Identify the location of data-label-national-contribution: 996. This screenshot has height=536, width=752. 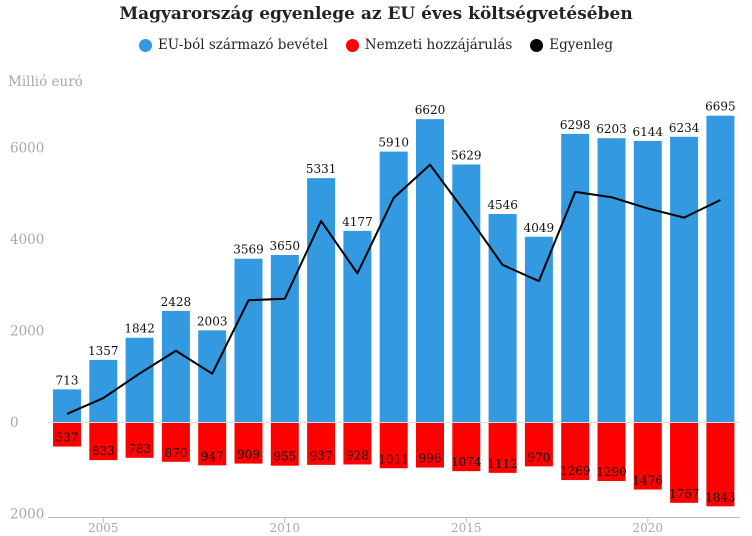
(430, 459).